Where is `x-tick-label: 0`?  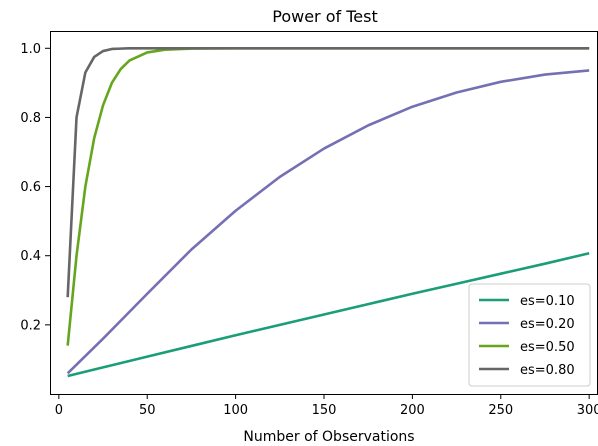
x-tick-label: 0 is located at coordinates (59, 410).